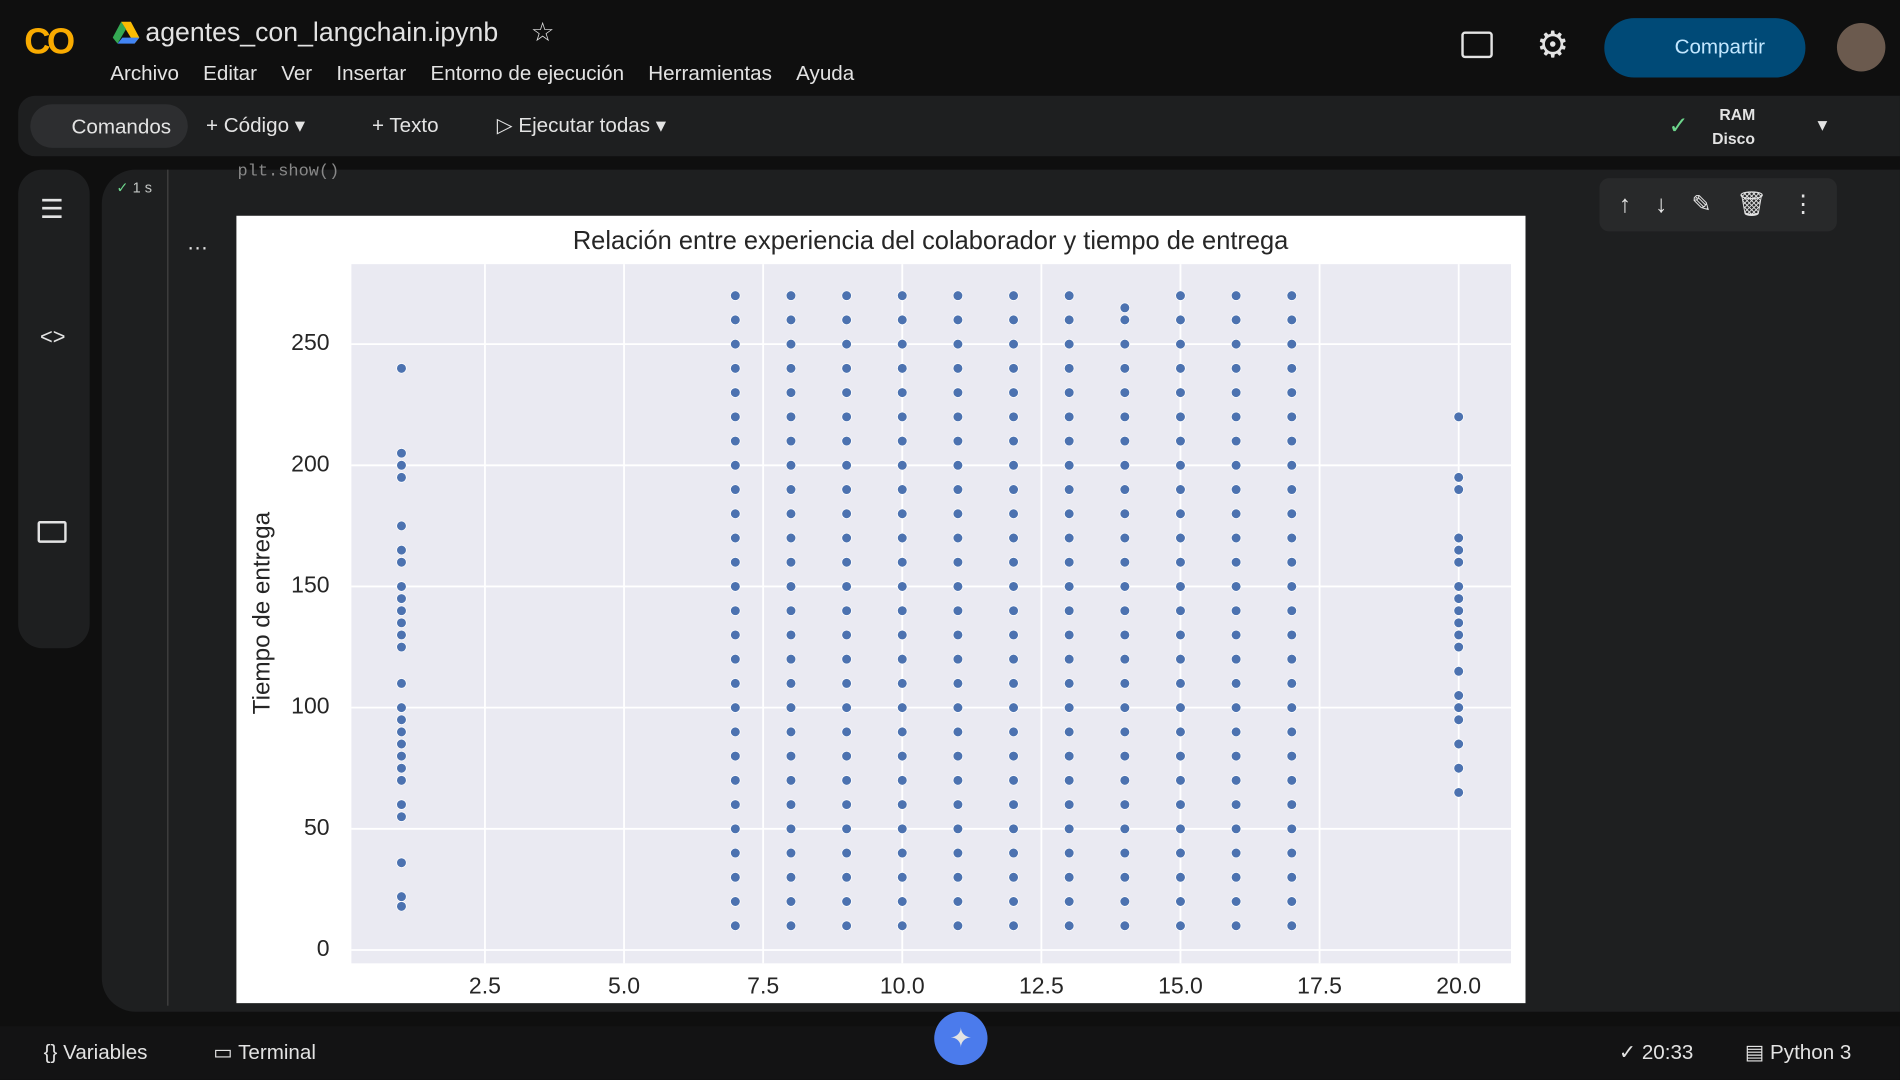 Image resolution: width=1900 pixels, height=1080 pixels. Describe the element at coordinates (49, 41) in the screenshot. I see `logo: CO` at that location.